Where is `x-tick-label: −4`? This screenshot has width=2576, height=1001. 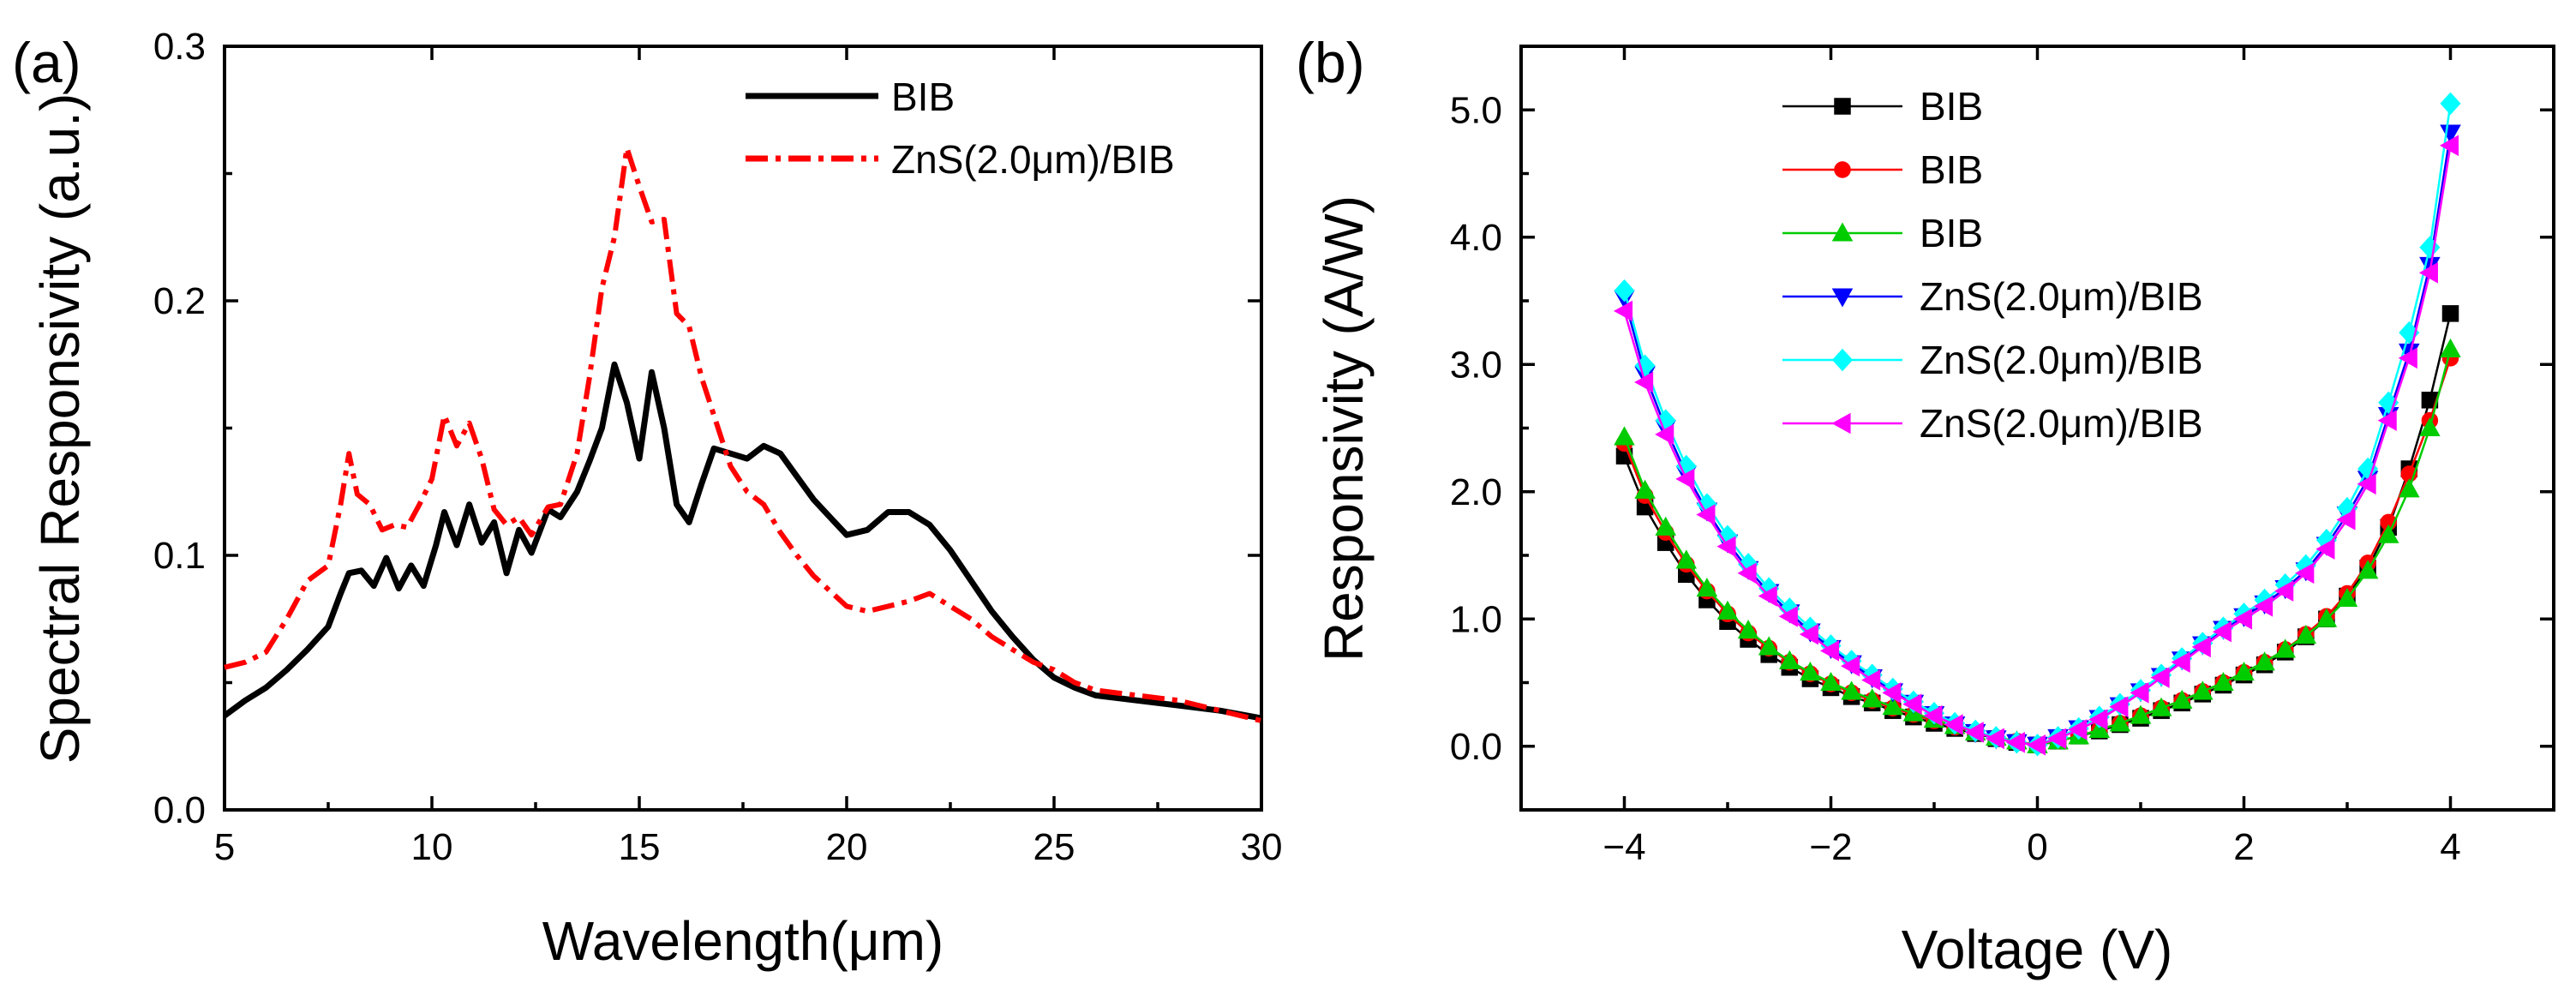 x-tick-label: −4 is located at coordinates (1624, 847).